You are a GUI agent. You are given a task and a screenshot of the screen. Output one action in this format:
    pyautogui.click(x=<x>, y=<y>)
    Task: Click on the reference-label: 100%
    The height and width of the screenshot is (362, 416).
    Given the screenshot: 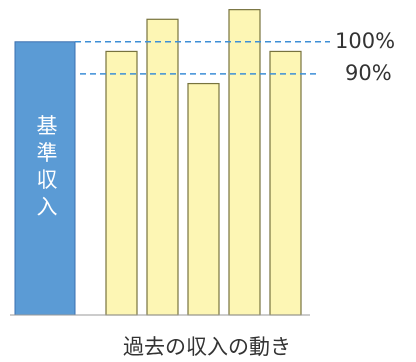 What is the action you would take?
    pyautogui.click(x=365, y=41)
    